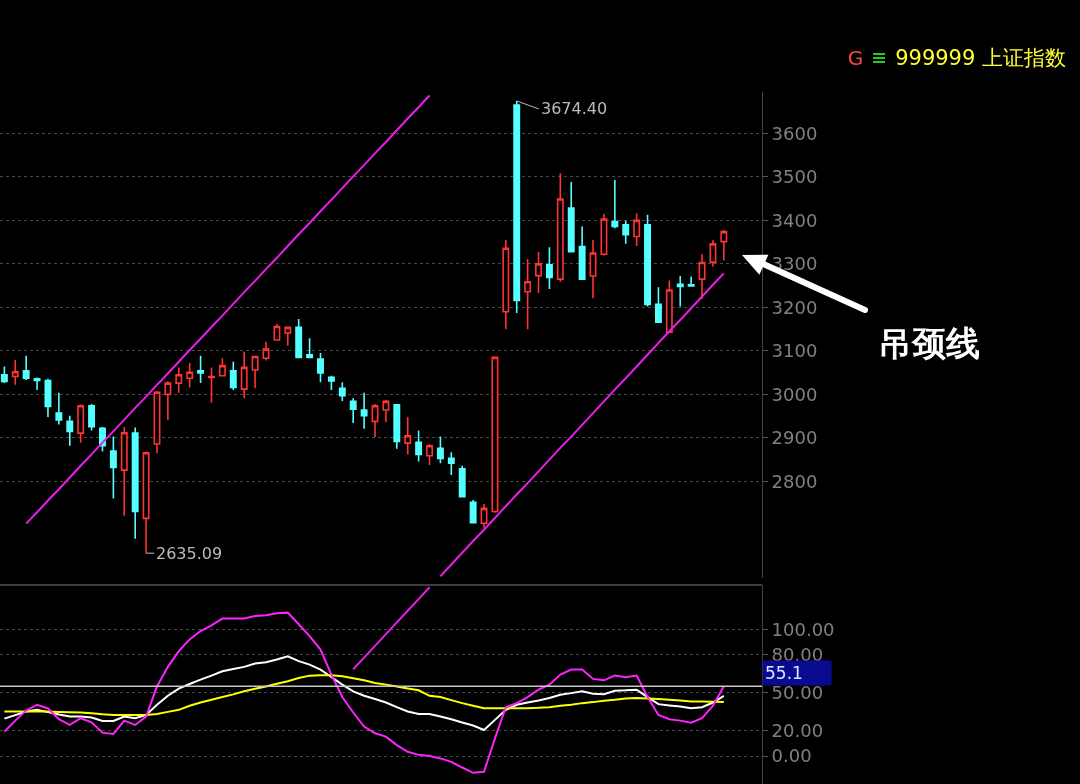  I want to click on text: 吊颈线, so click(929, 343).